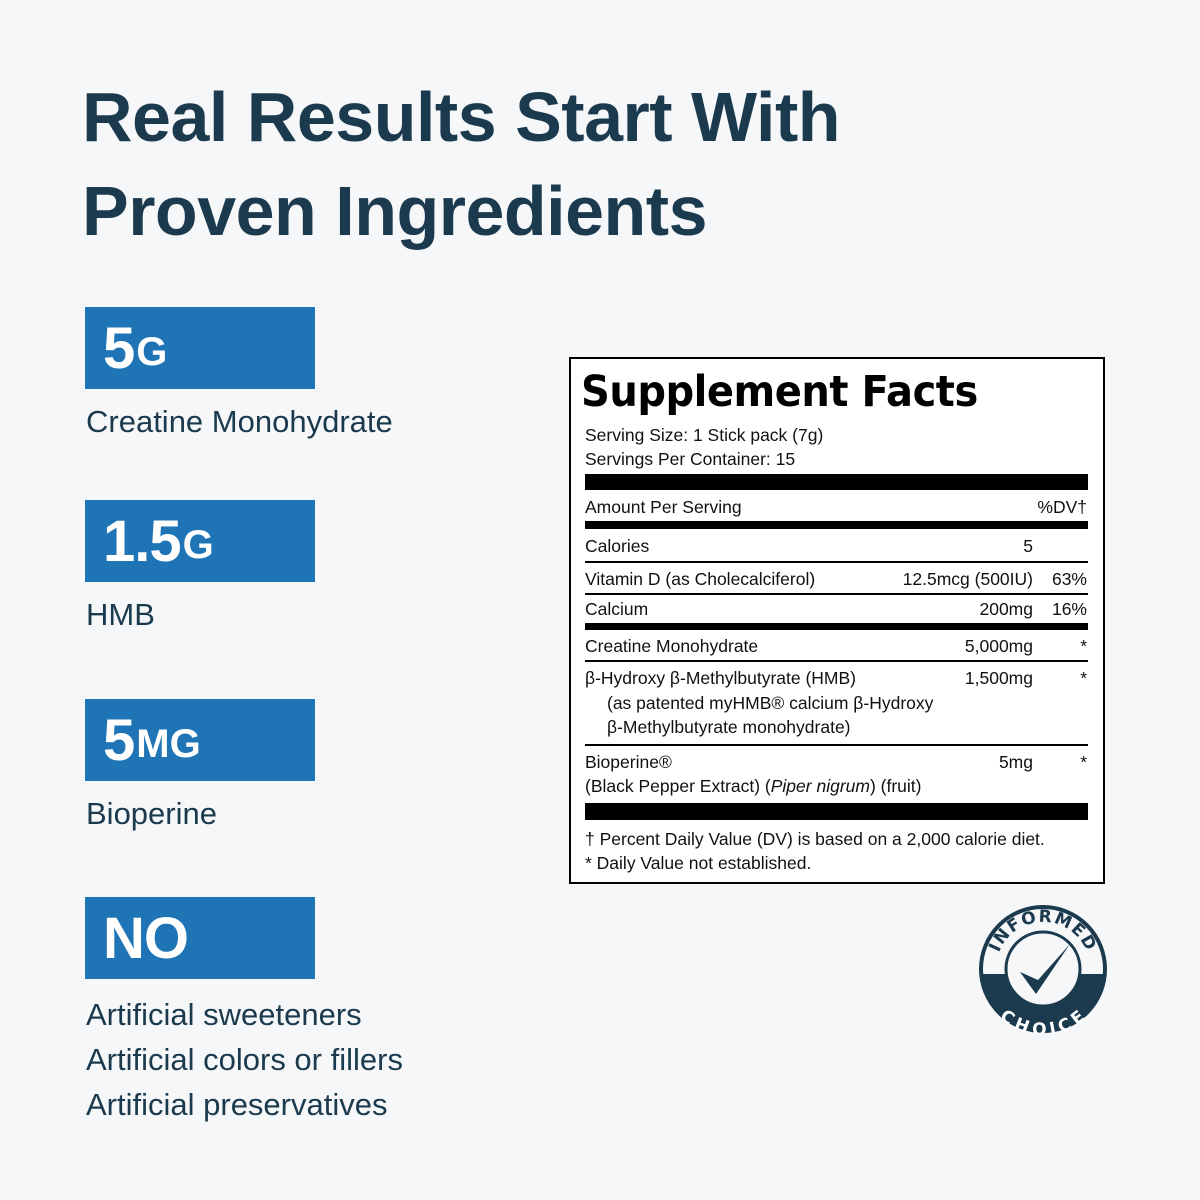 The image size is (1200, 1200). What do you see at coordinates (1083, 678) in the screenshot?
I see `row-hmb-dv: *` at bounding box center [1083, 678].